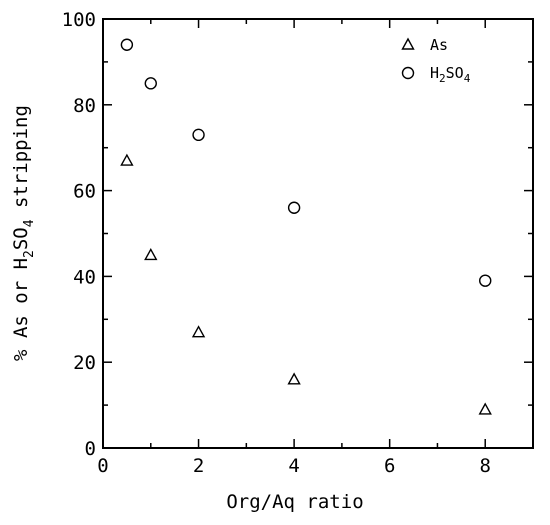 The height and width of the screenshot is (525, 550). I want to click on legend-label-h2so4: H2SO4, so click(450, 74).